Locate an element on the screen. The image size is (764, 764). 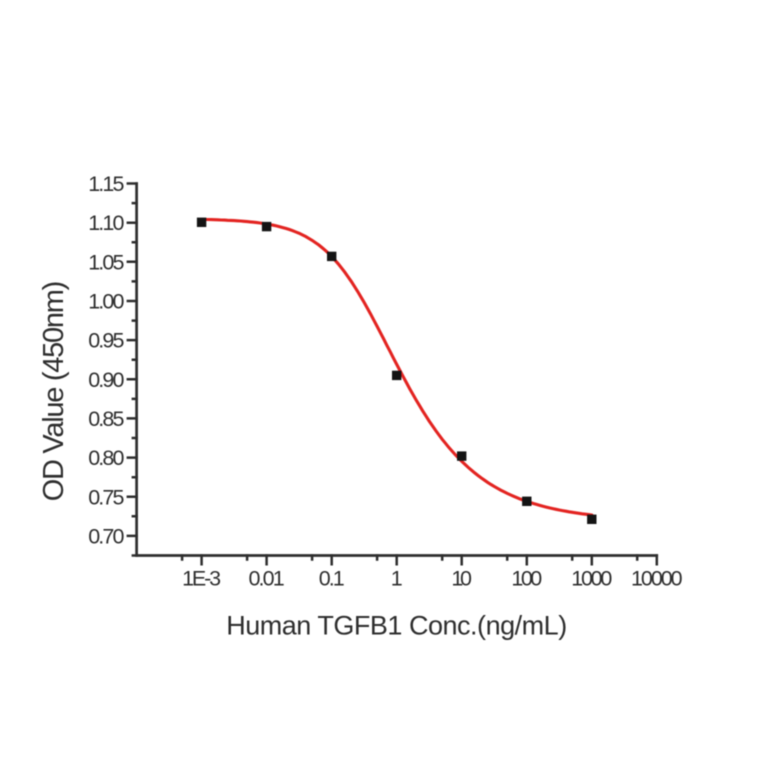
svg-text: 0.01 is located at coordinates (266, 579).